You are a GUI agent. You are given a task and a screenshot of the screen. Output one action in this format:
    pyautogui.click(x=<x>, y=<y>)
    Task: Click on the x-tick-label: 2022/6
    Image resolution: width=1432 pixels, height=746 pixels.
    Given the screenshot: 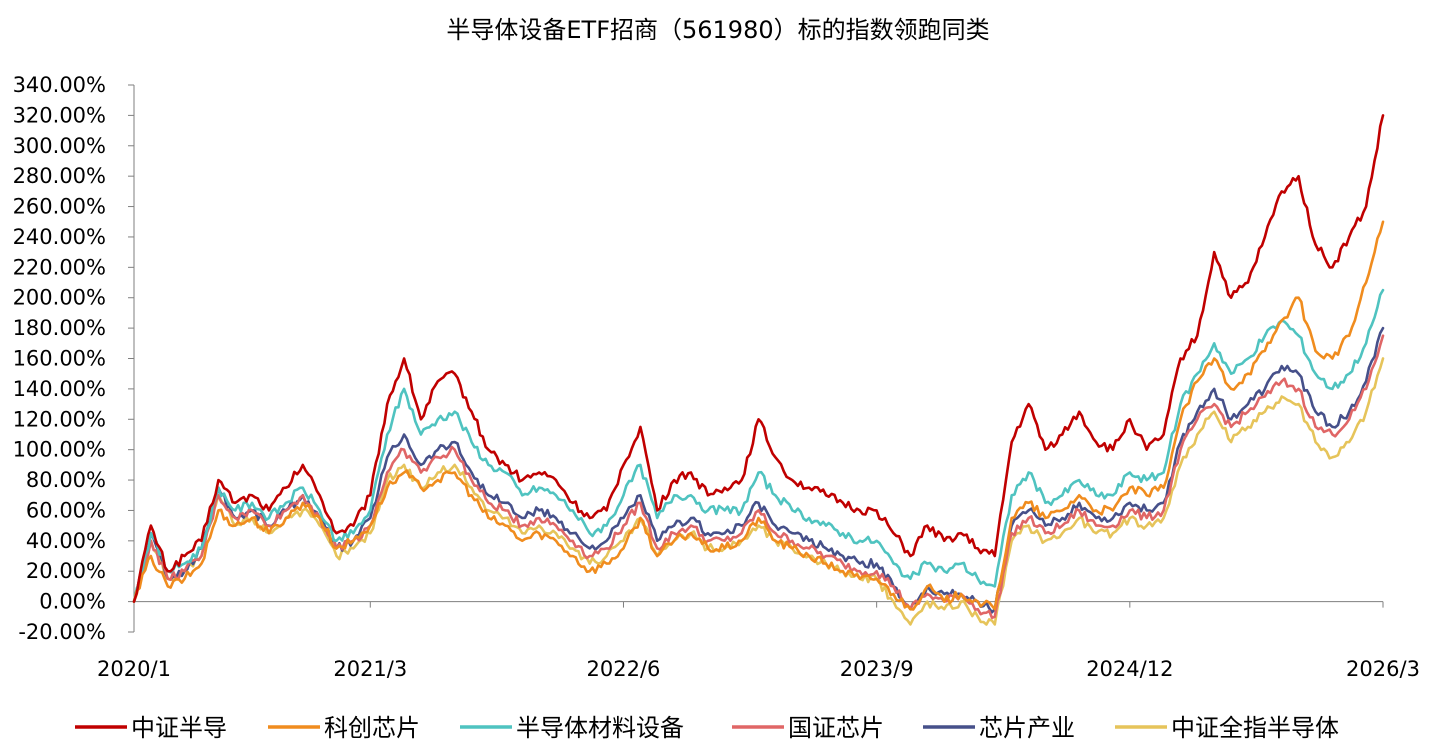 What is the action you would take?
    pyautogui.click(x=624, y=669)
    